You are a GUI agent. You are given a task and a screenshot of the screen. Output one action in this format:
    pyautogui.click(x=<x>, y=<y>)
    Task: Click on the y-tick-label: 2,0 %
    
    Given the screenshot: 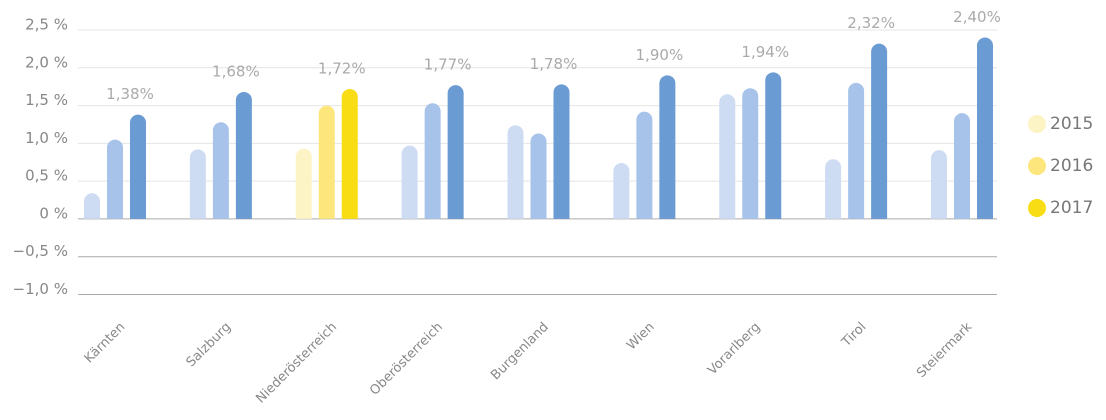 What is the action you would take?
    pyautogui.click(x=46, y=62)
    